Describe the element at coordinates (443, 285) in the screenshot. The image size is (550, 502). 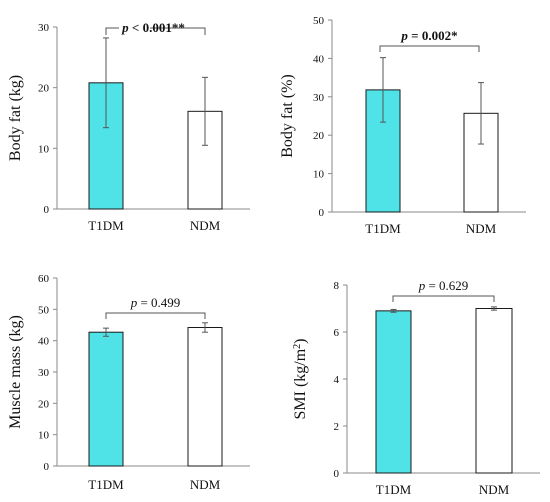
I see `p-value-label: p = 0.629` at that location.